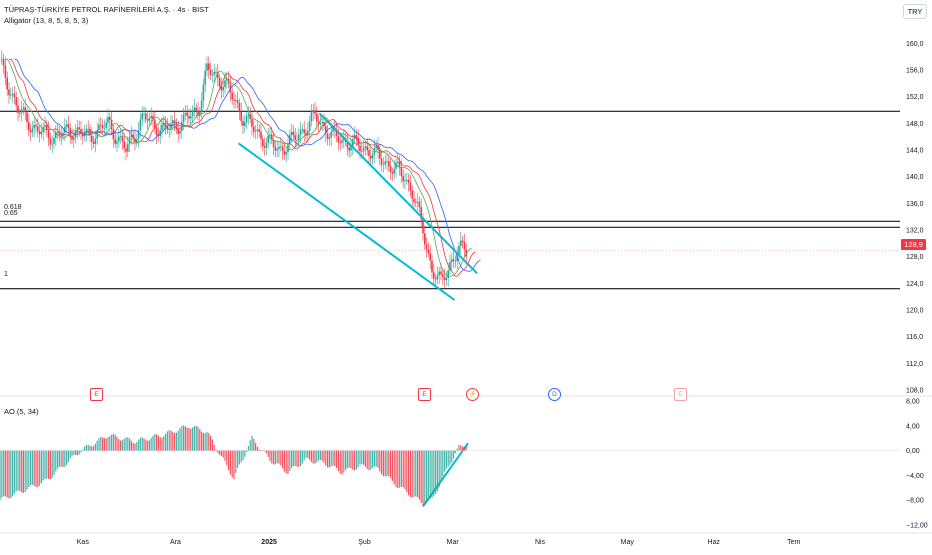 This screenshot has height=555, width=932. What do you see at coordinates (450, 465) in the screenshot?
I see `ao-histogram` at bounding box center [450, 465].